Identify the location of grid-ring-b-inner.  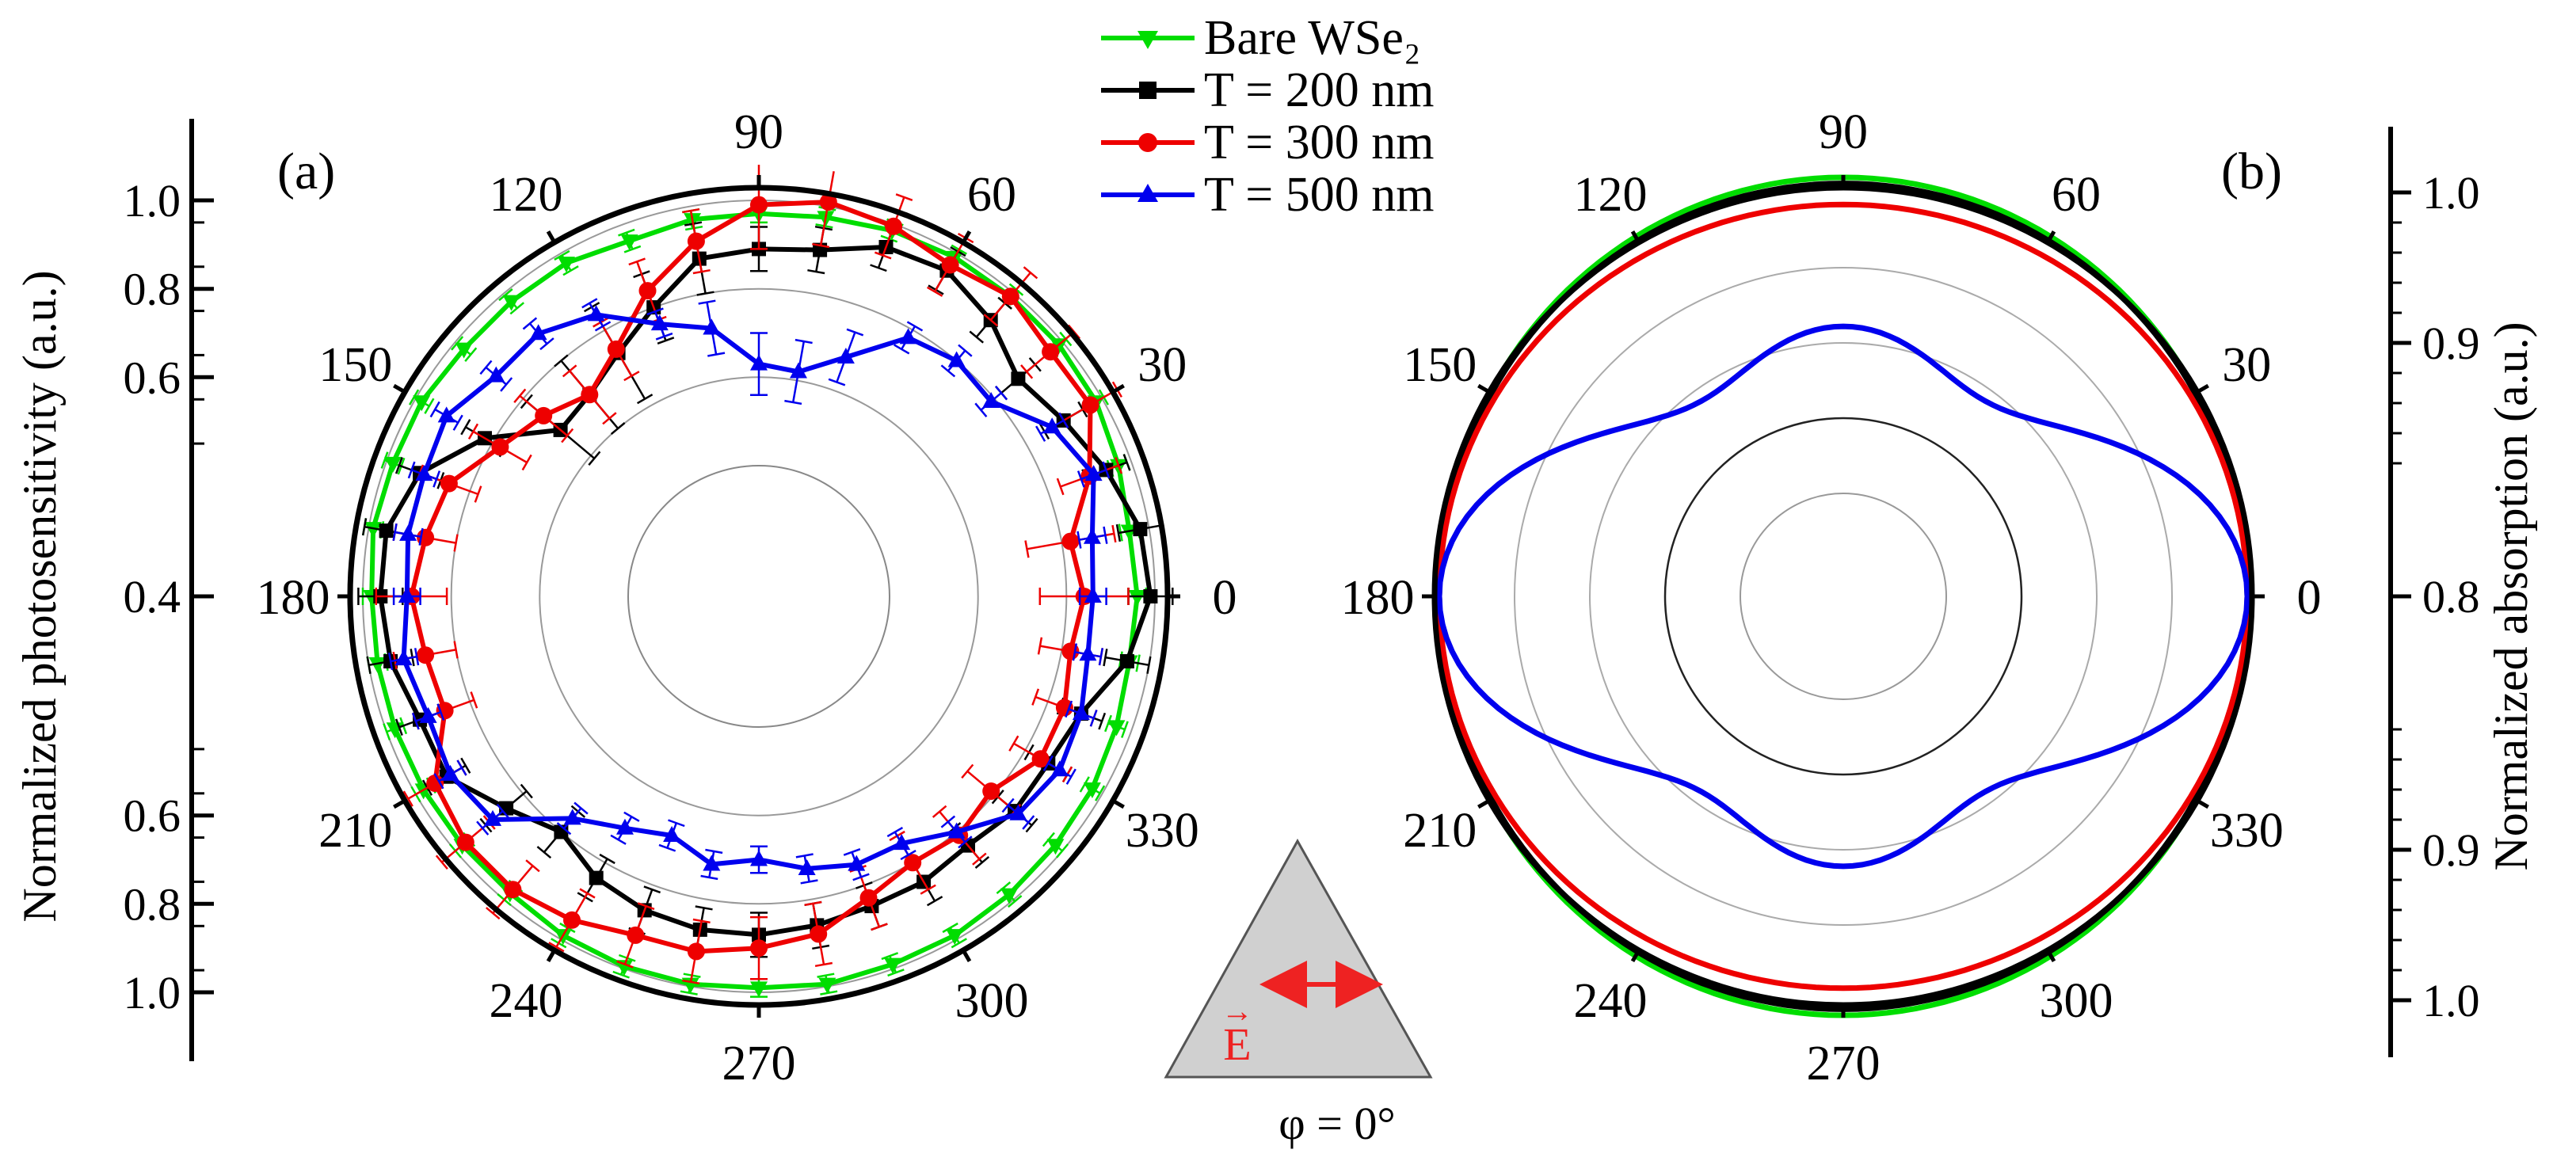
(1844, 596).